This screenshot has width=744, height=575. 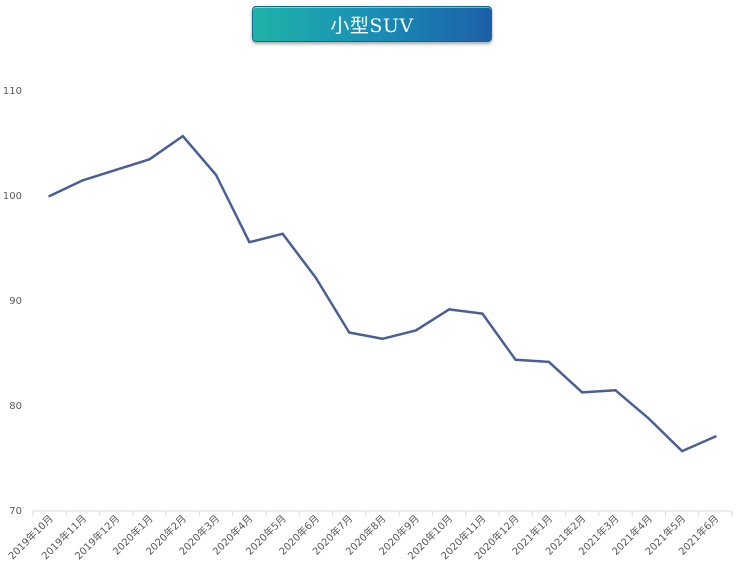 I want to click on chart-title: 小型SUV, so click(x=372, y=25).